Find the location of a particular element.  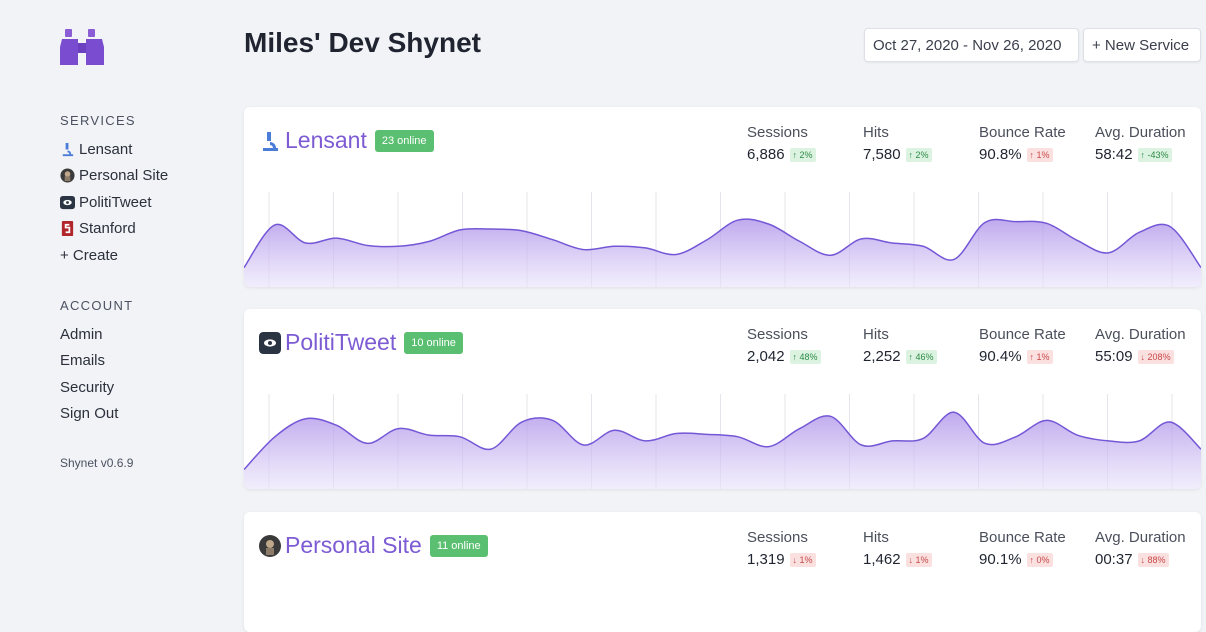

sidebar-item-admin: Admin is located at coordinates (96, 334).